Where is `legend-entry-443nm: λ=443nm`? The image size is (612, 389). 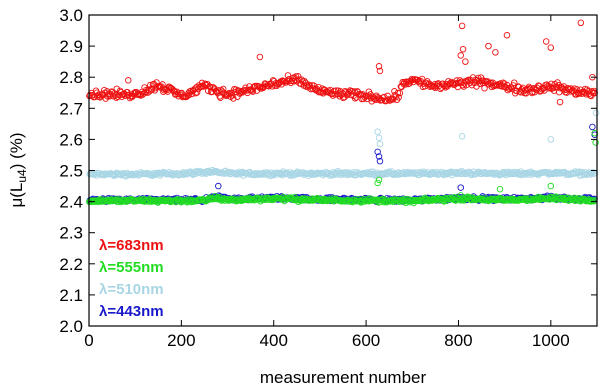
legend-entry-443nm: λ=443nm is located at coordinates (131, 311).